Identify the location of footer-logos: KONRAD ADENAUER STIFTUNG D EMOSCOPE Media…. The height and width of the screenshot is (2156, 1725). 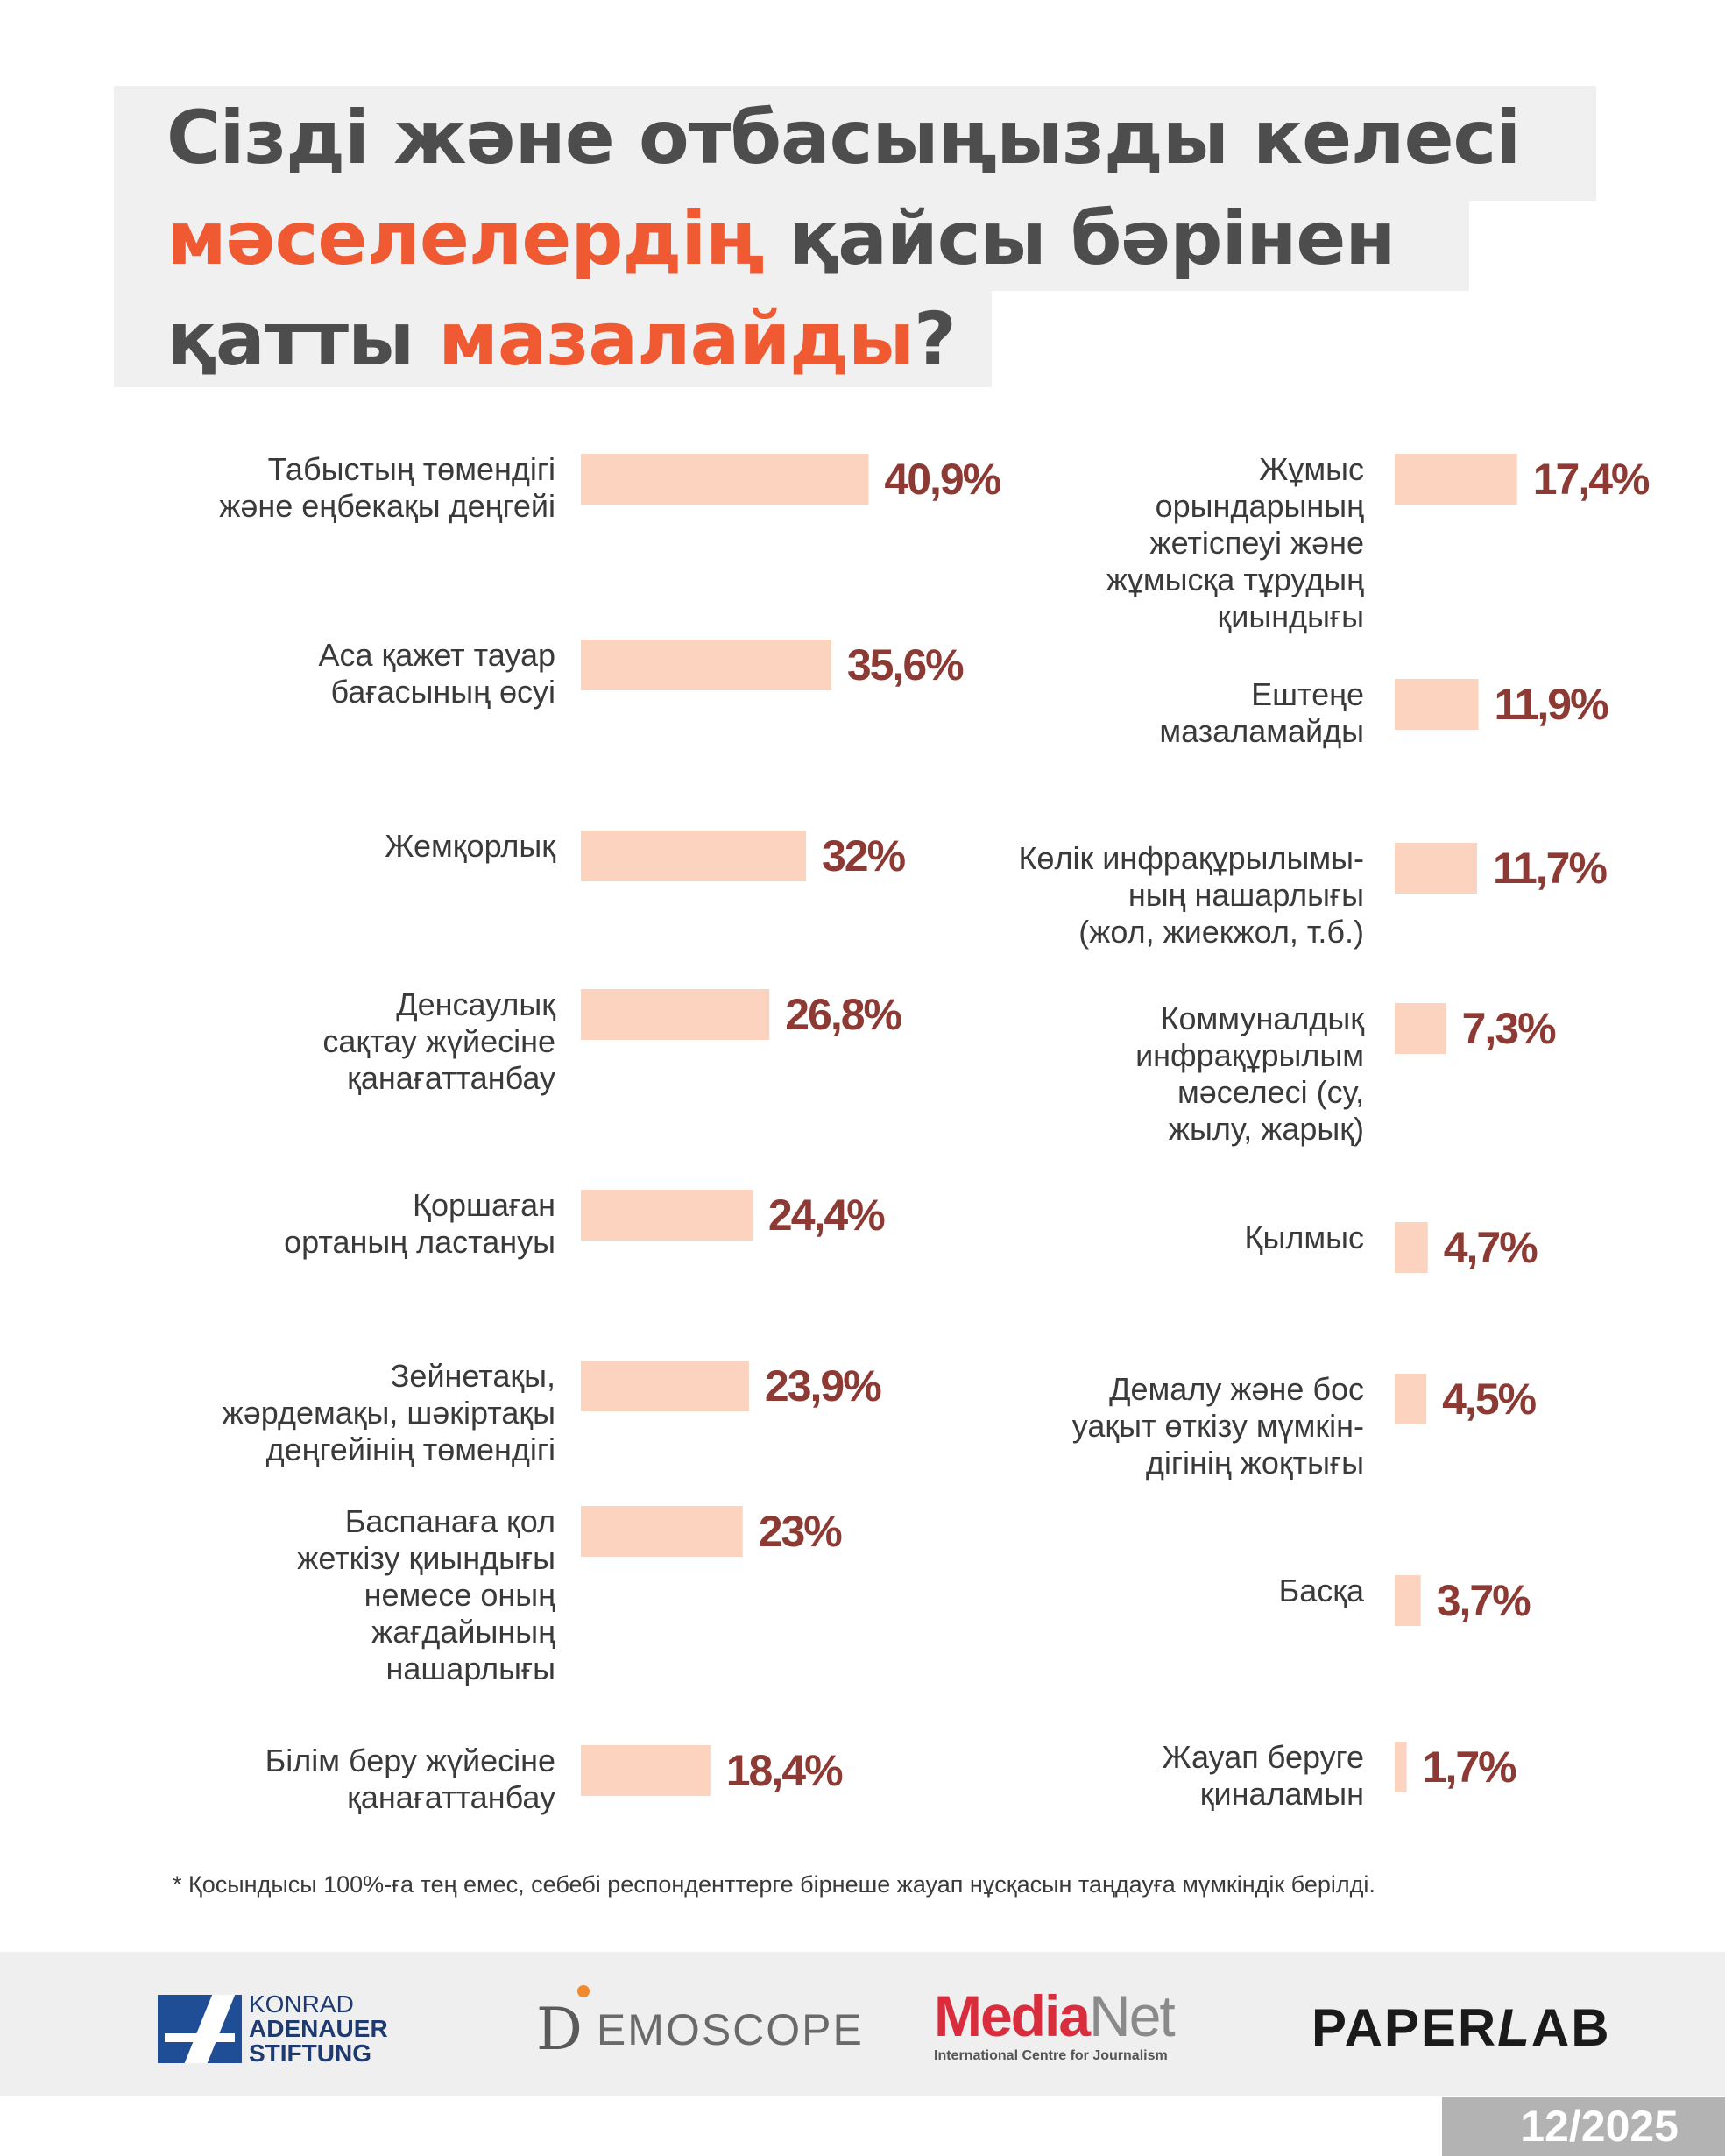
(862, 2024).